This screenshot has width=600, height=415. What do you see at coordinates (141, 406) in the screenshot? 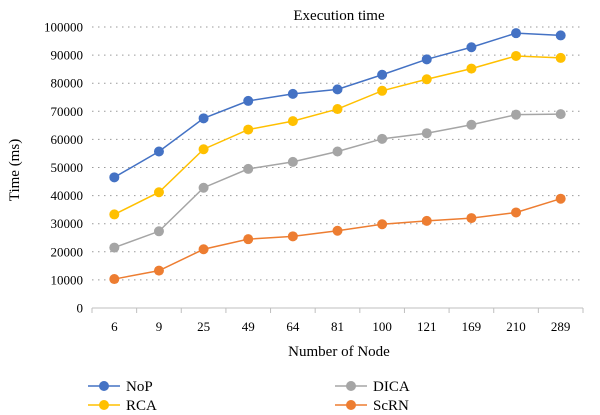
I see `legend-label-rca: RCA` at bounding box center [141, 406].